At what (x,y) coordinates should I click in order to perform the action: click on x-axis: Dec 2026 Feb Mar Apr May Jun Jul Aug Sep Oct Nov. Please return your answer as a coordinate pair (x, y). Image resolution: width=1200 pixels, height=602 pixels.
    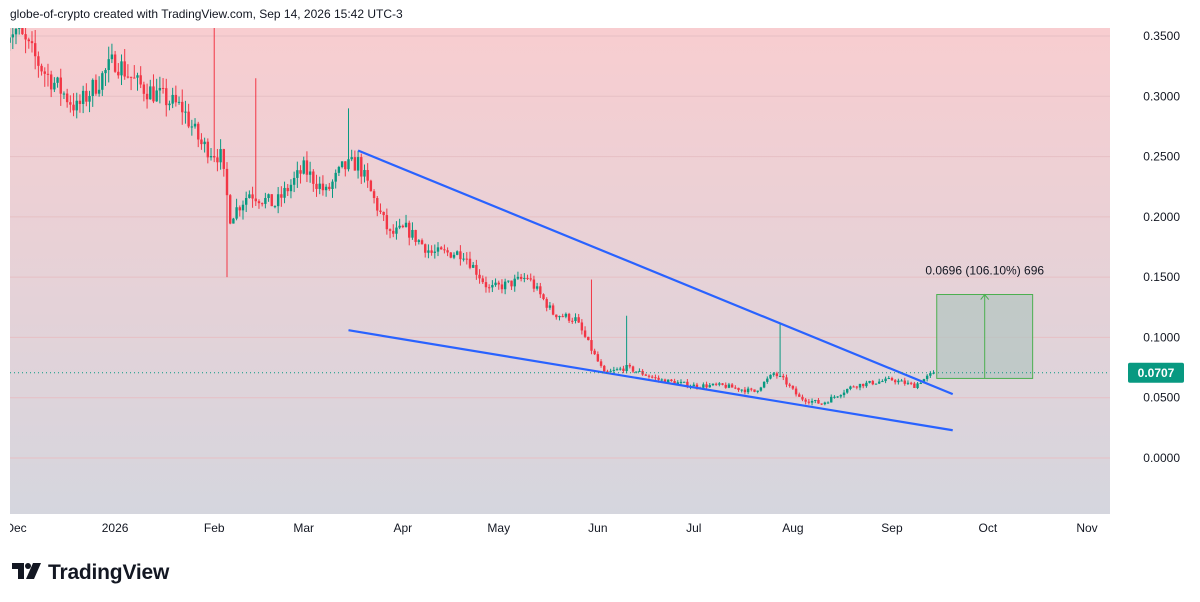
    Looking at the image, I should click on (557, 528).